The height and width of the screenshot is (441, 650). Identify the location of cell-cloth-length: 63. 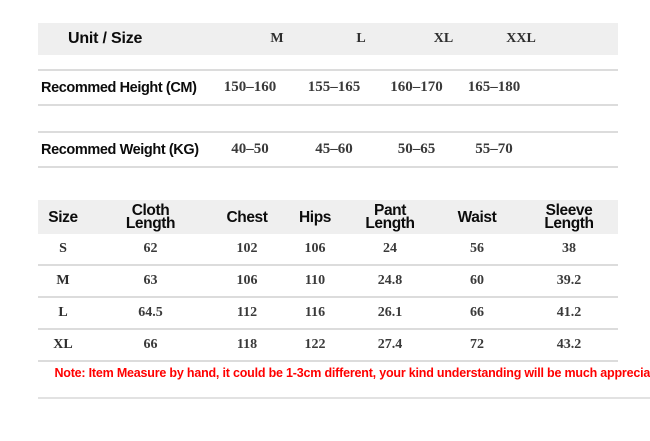
(150, 280).